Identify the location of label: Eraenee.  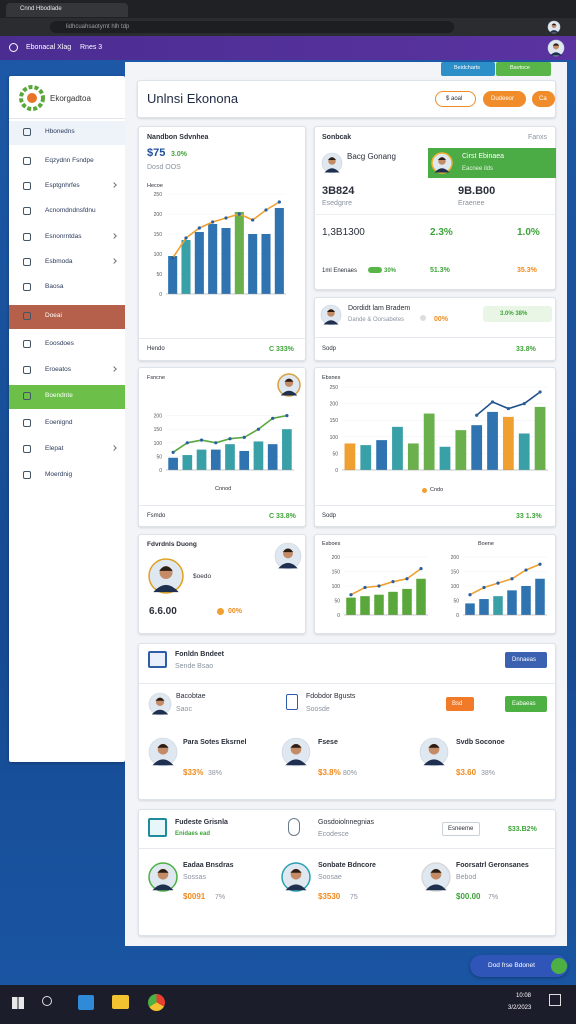
(471, 203).